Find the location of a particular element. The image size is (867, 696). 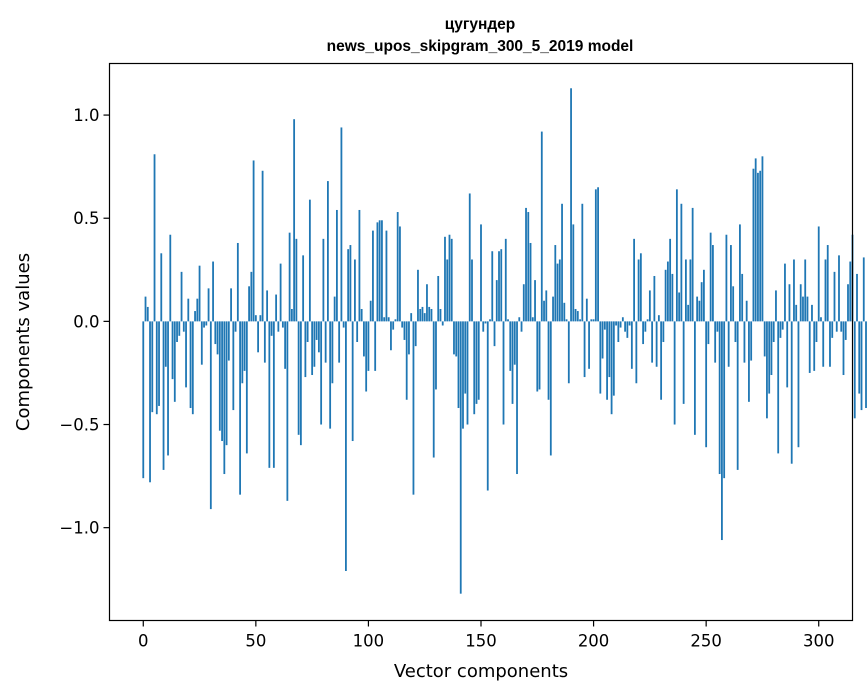

x-tick-label: 50 is located at coordinates (255, 641).